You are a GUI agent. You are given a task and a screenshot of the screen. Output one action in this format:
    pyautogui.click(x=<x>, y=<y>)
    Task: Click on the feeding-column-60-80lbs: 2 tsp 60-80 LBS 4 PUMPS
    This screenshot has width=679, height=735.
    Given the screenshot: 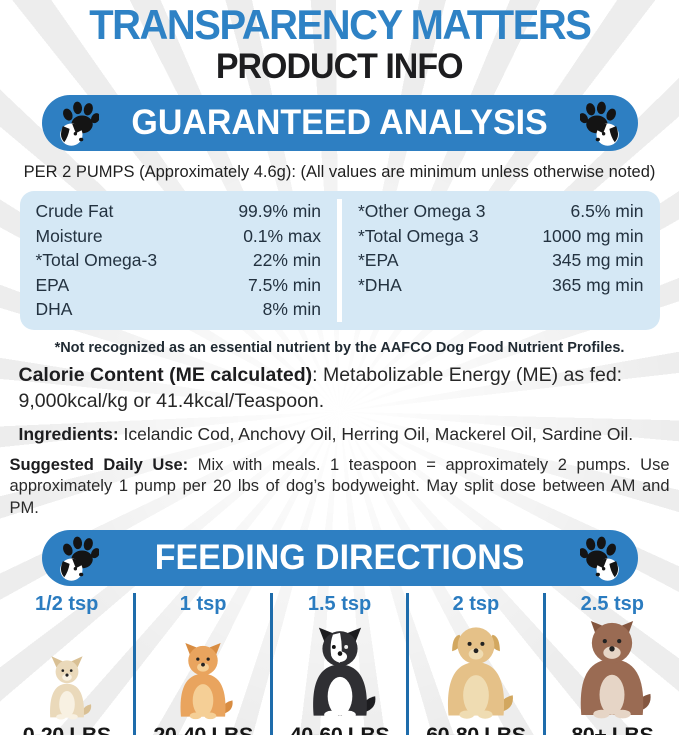 What is the action you would take?
    pyautogui.click(x=477, y=664)
    